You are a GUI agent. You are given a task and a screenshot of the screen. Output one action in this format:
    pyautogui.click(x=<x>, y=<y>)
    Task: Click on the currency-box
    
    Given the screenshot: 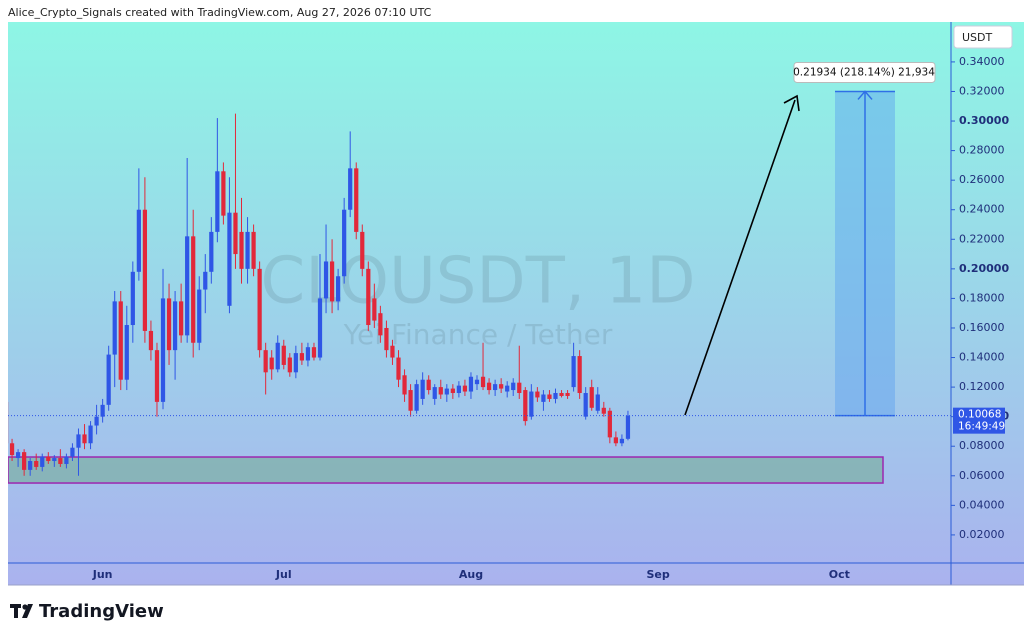 What is the action you would take?
    pyautogui.click(x=983, y=37)
    